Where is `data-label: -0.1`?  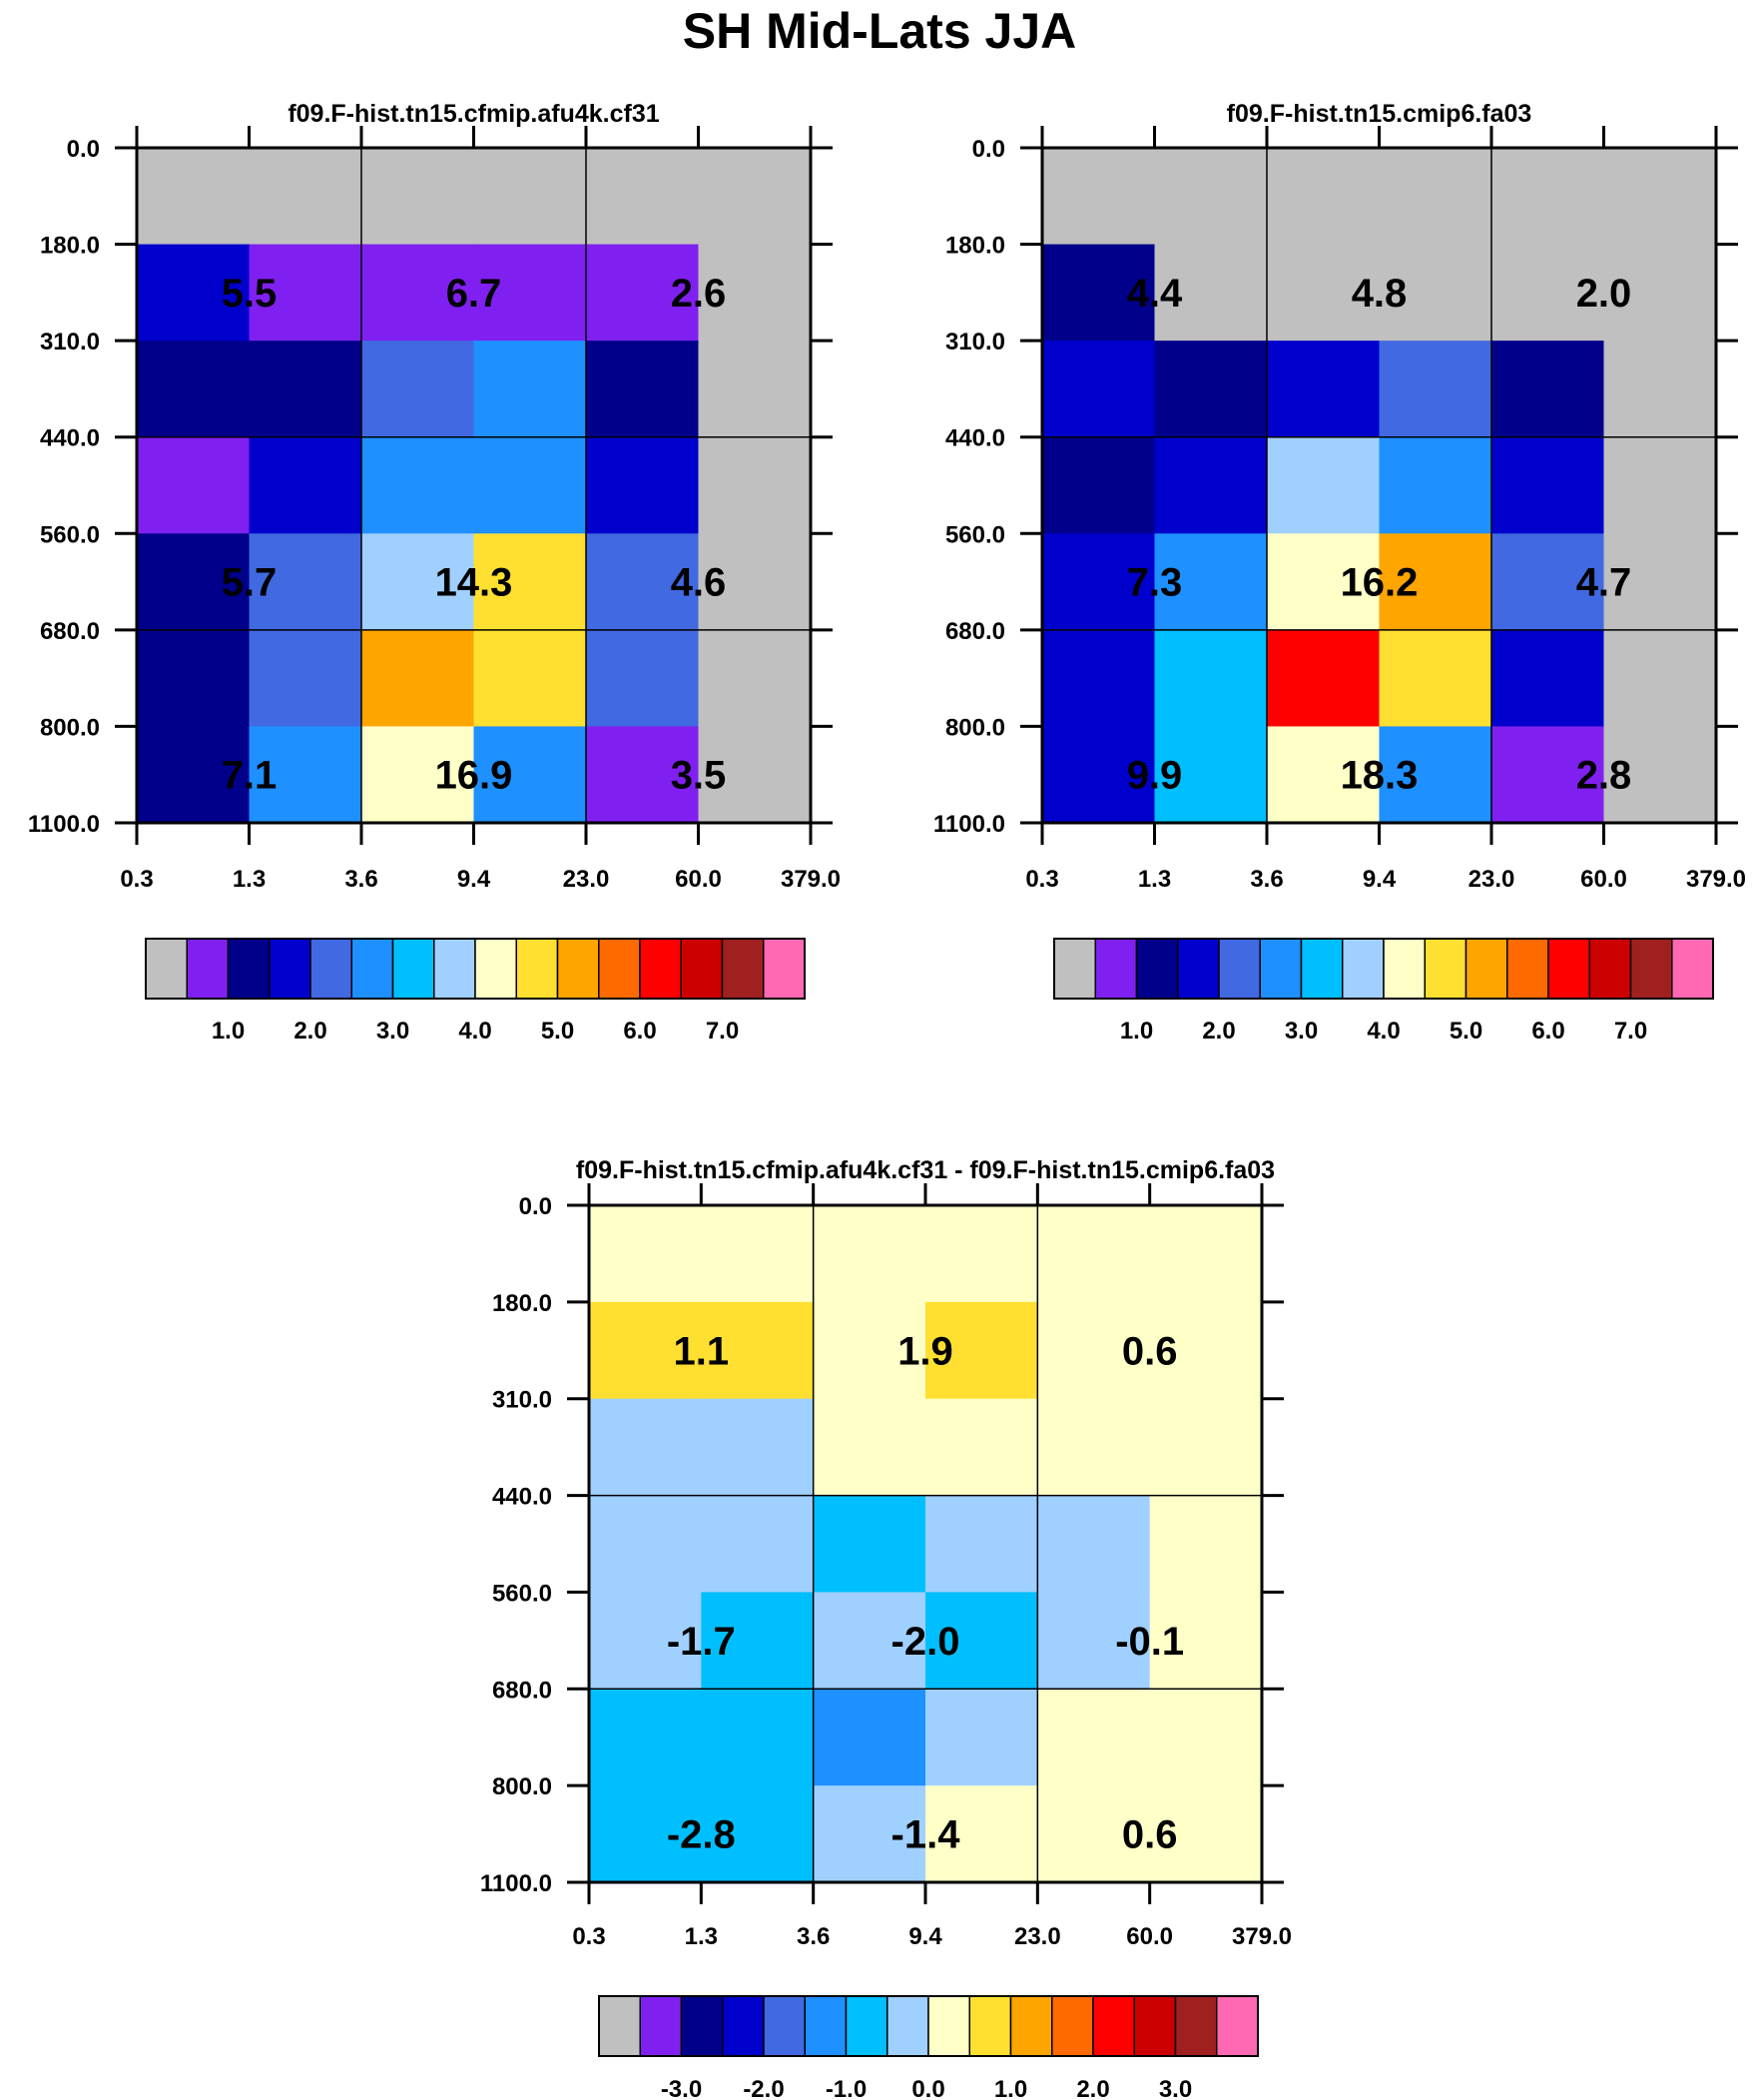 data-label: -0.1 is located at coordinates (1149, 1642).